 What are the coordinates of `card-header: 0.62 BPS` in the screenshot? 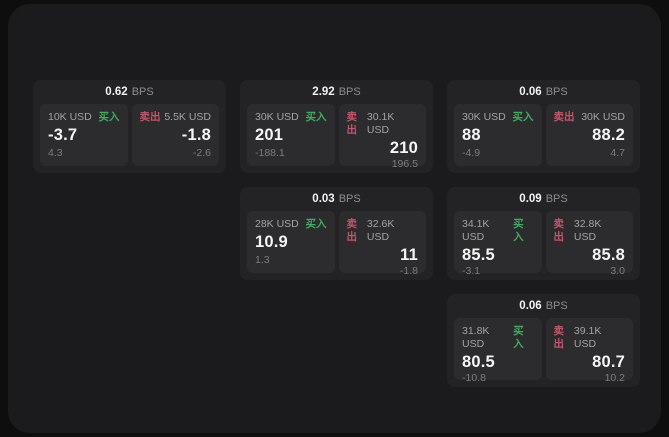 It's located at (129, 92).